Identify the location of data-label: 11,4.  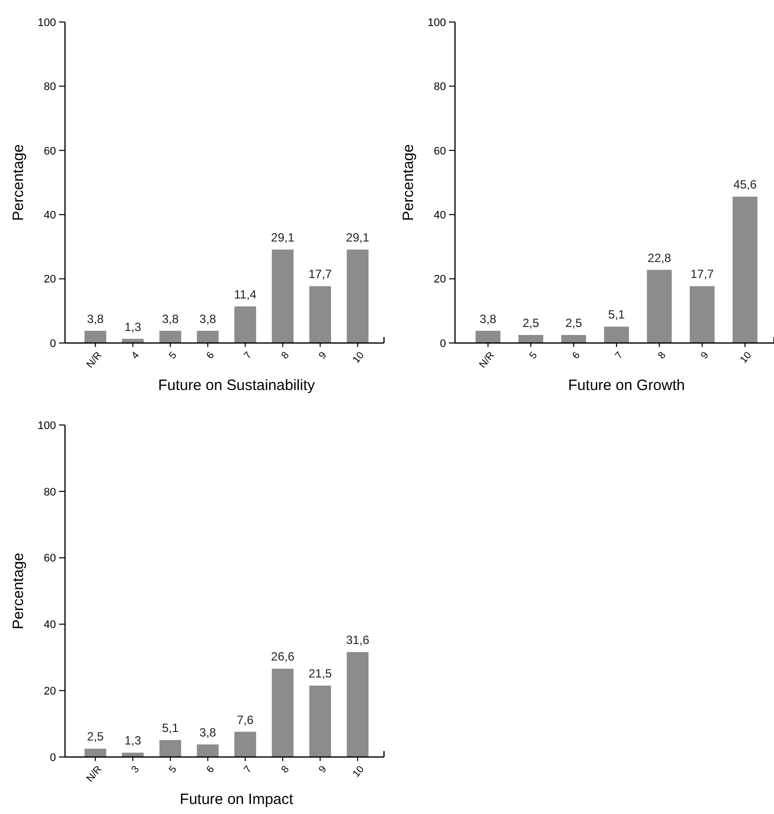
(245, 294).